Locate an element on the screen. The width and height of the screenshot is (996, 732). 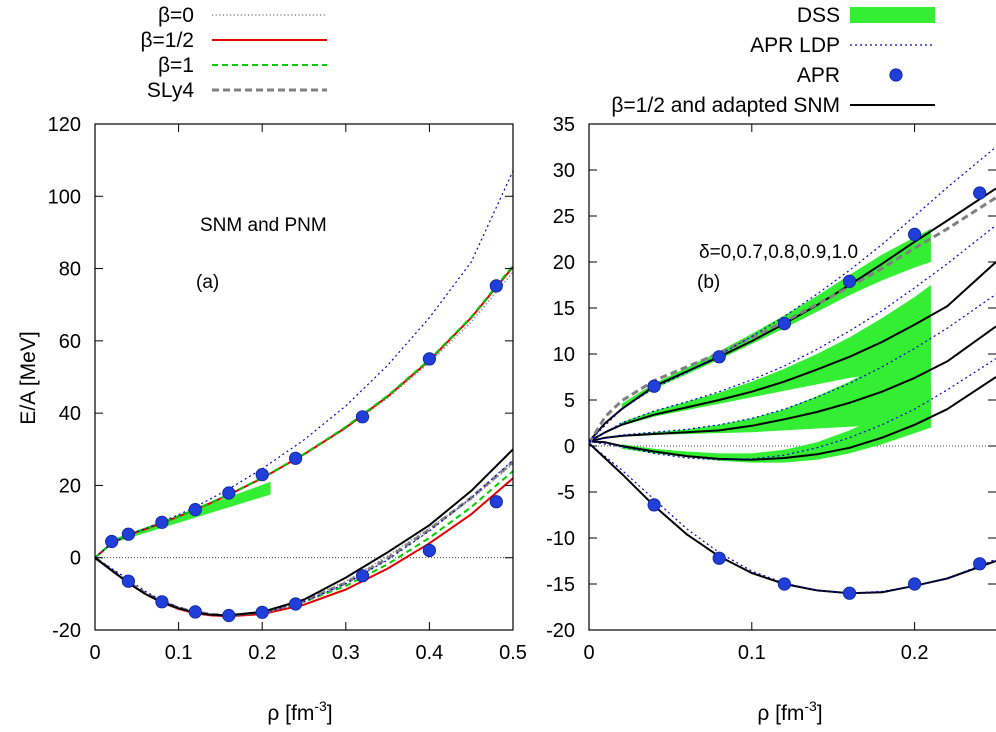
panel-b-x-axis-label: ρ [fm-3] is located at coordinates (789, 711).